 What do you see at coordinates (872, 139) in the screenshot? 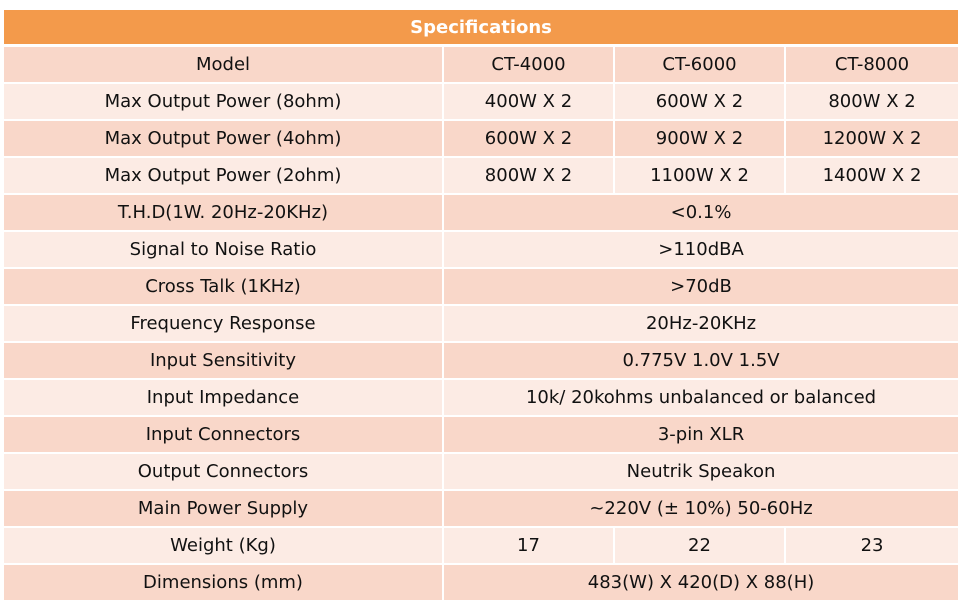
I see `spec-value: 1200W X 2` at bounding box center [872, 139].